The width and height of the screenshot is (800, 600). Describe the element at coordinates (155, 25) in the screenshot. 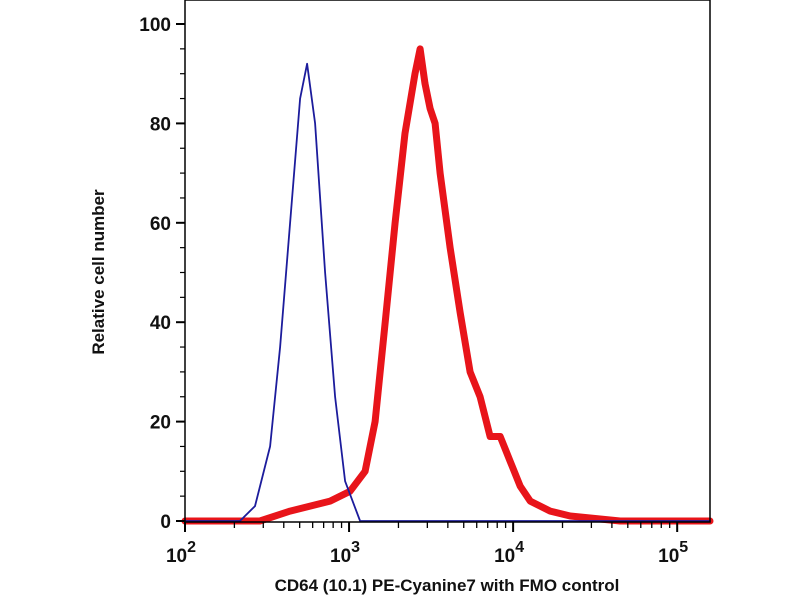

I see `y-tick-label: 100` at that location.